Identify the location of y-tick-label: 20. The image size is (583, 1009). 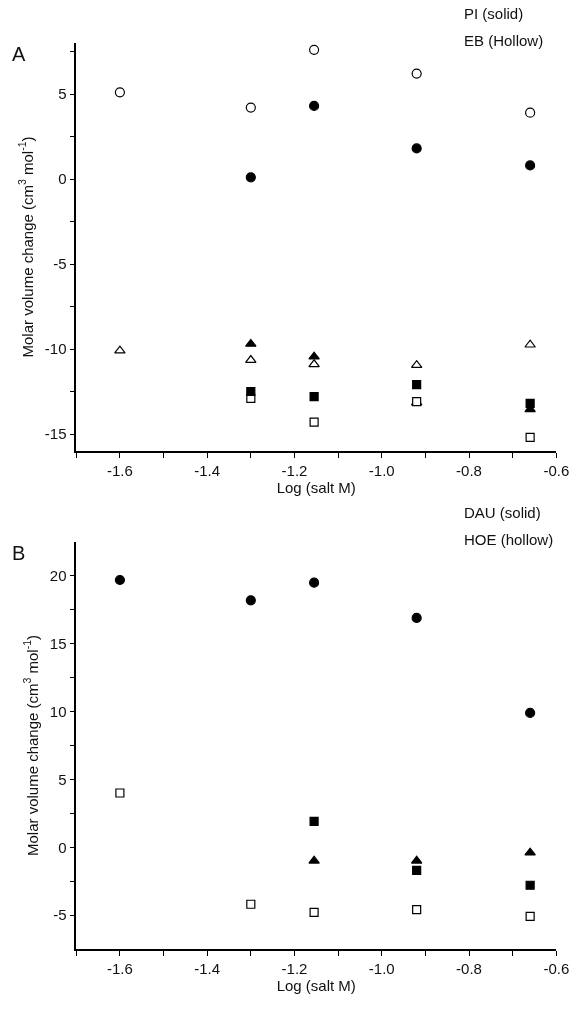
(58, 576).